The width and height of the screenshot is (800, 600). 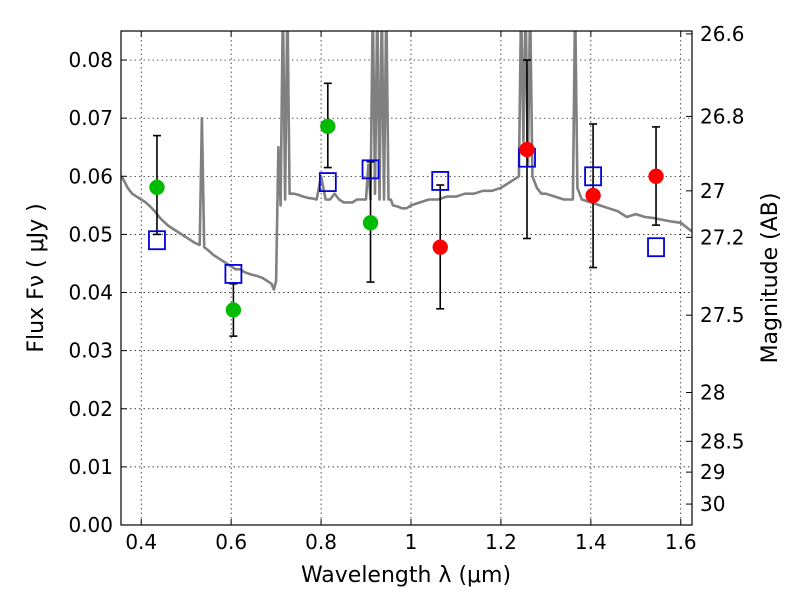 I want to click on y-tick-label: 0.08, so click(x=90, y=60).